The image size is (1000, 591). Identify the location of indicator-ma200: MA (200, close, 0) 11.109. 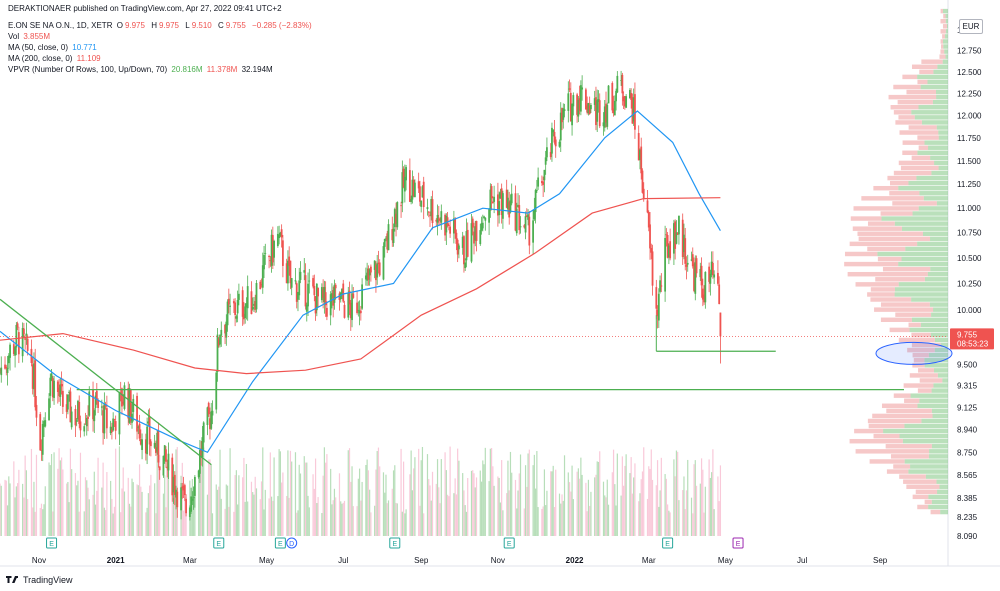
(54, 58).